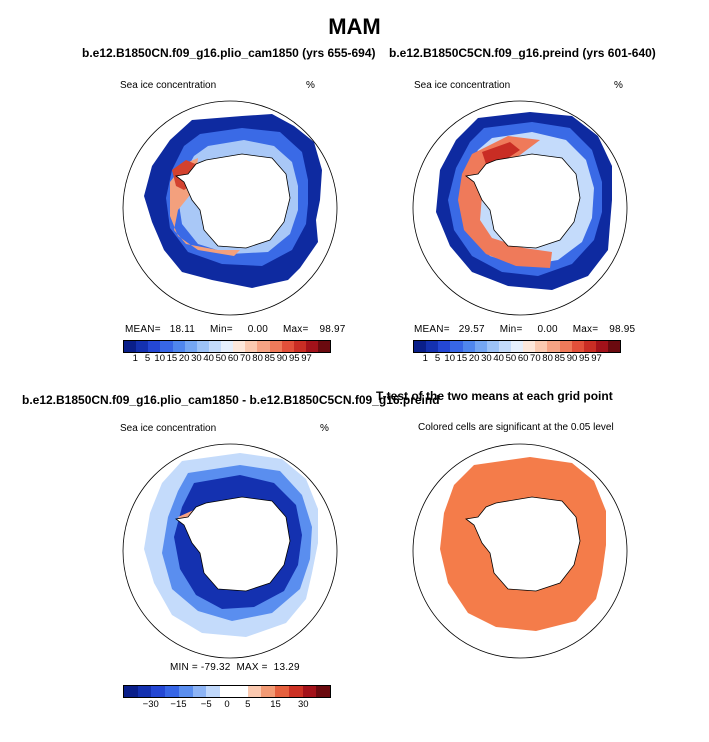 This screenshot has height=742, width=709. I want to click on panel-1-stats: MEAN= 18.11 Min= 0.00 Max= 98.97, so click(235, 329).